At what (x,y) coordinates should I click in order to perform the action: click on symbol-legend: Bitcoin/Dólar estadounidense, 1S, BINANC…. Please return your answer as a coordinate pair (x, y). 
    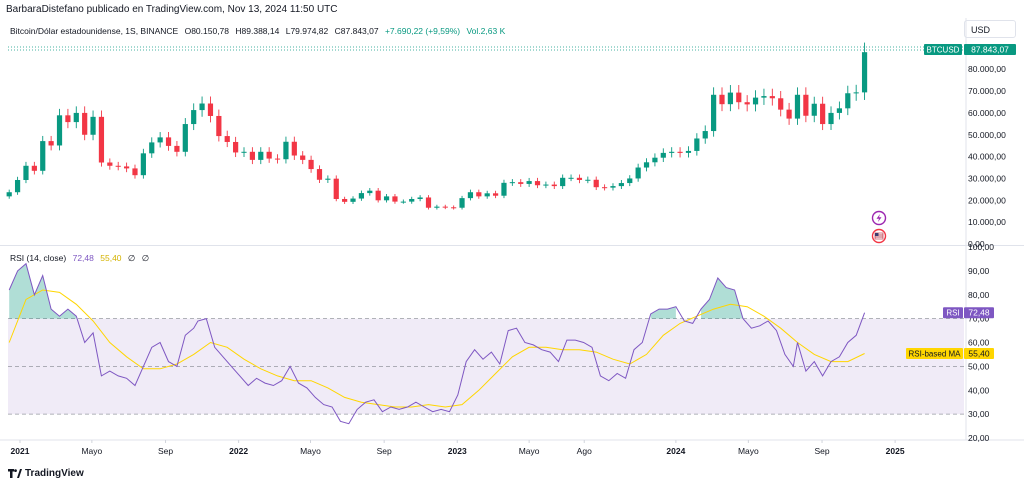
    Looking at the image, I should click on (257, 31).